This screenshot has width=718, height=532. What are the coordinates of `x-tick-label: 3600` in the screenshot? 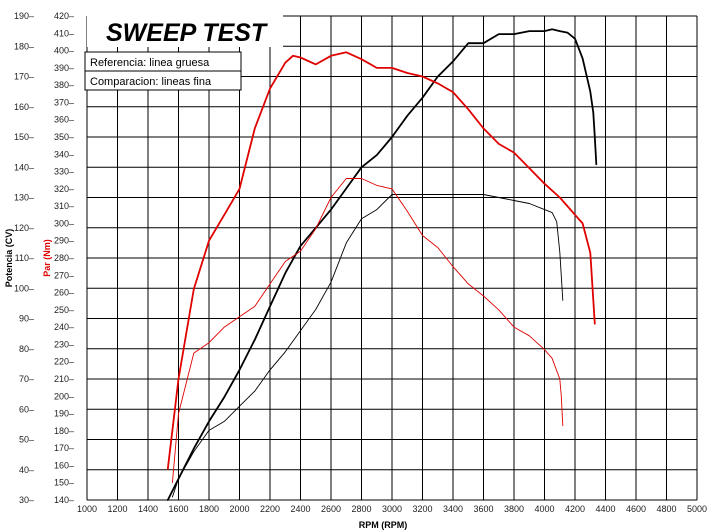 It's located at (483, 509).